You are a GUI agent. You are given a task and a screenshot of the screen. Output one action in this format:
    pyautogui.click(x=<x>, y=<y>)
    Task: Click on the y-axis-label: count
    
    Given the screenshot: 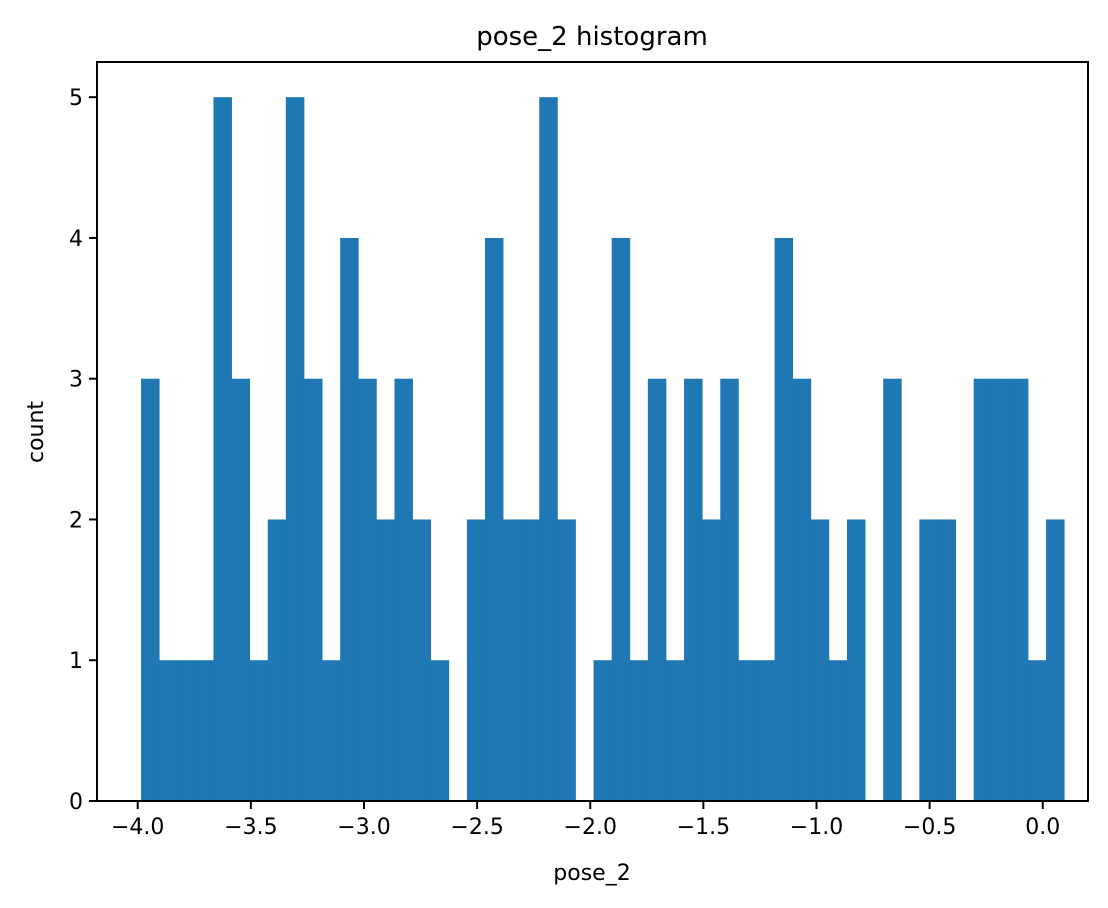 What is the action you would take?
    pyautogui.click(x=36, y=432)
    